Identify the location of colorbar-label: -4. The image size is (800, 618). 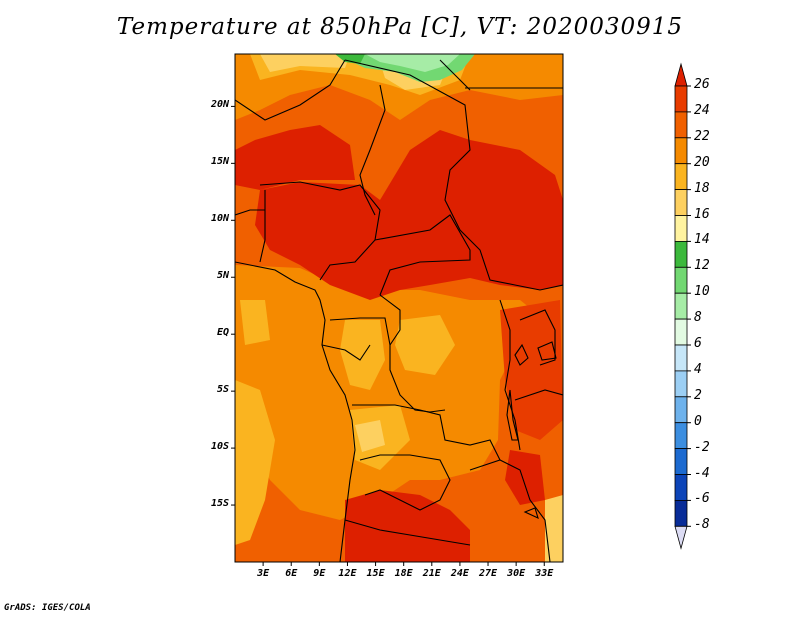
(702, 473).